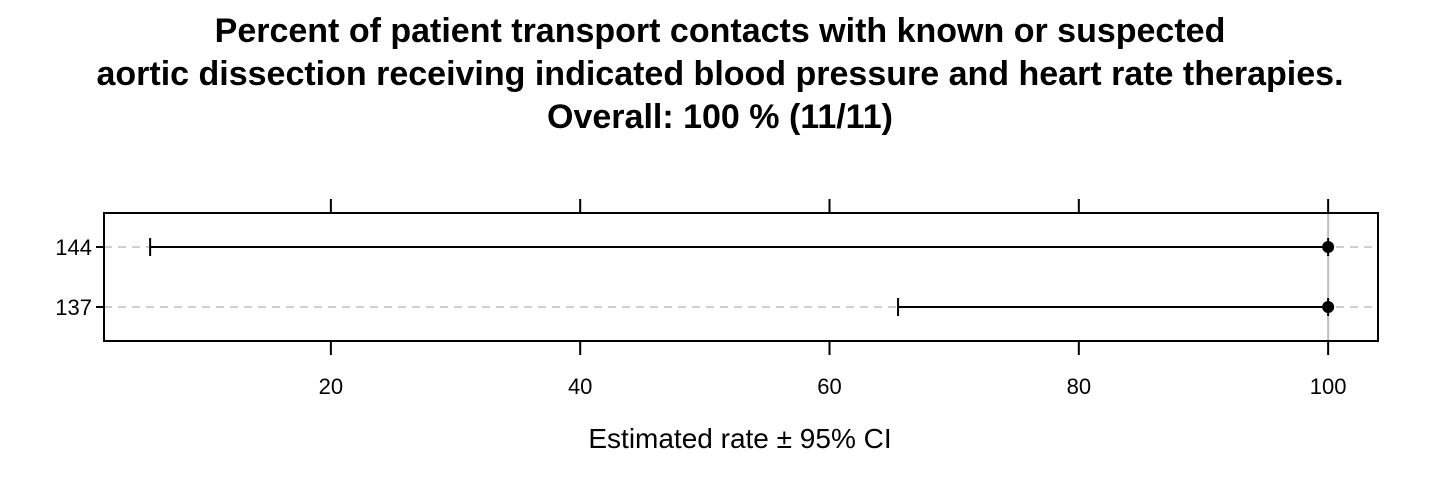 The image size is (1440, 480). I want to click on grid-layer, so click(741, 277).